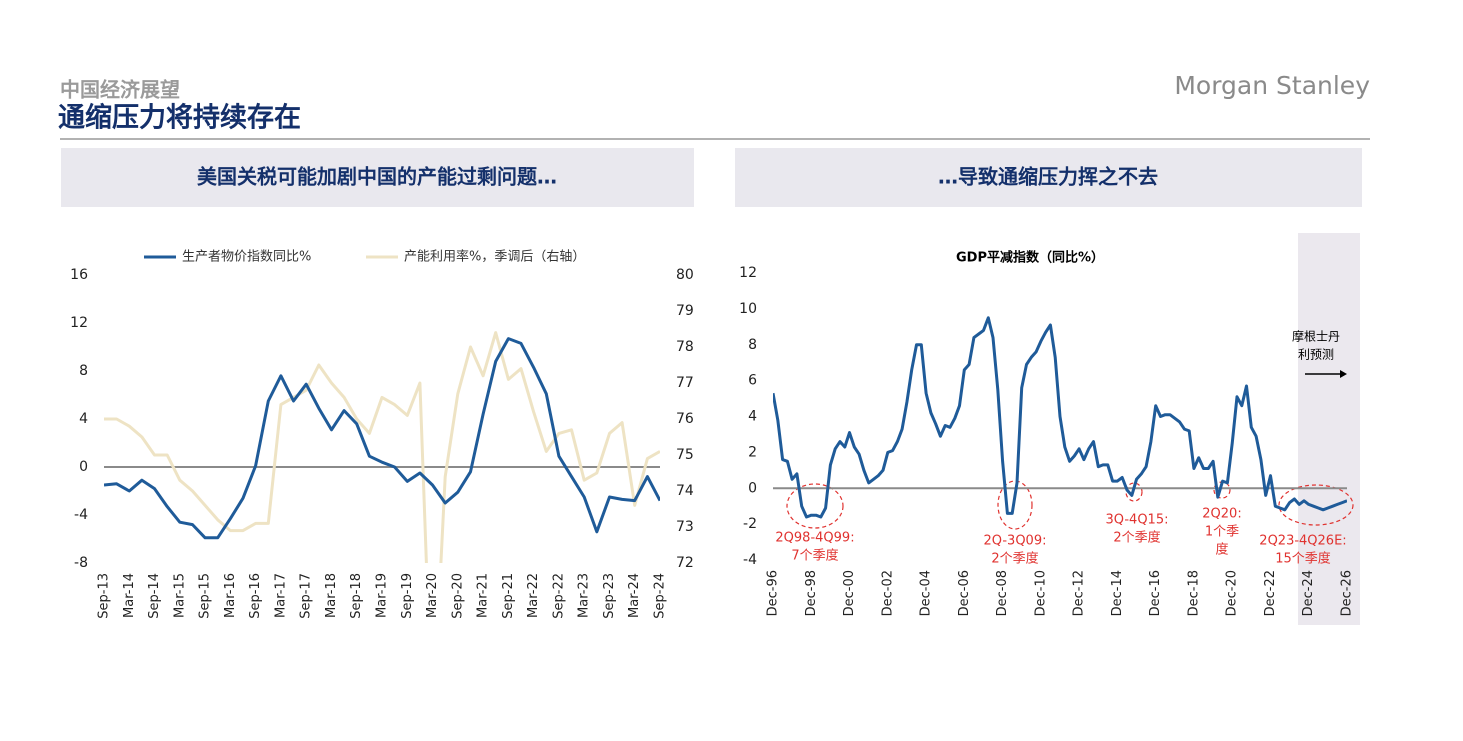 This screenshot has height=741, width=1463. Describe the element at coordinates (1221, 514) in the screenshot. I see `annotation: 2Q20:` at that location.